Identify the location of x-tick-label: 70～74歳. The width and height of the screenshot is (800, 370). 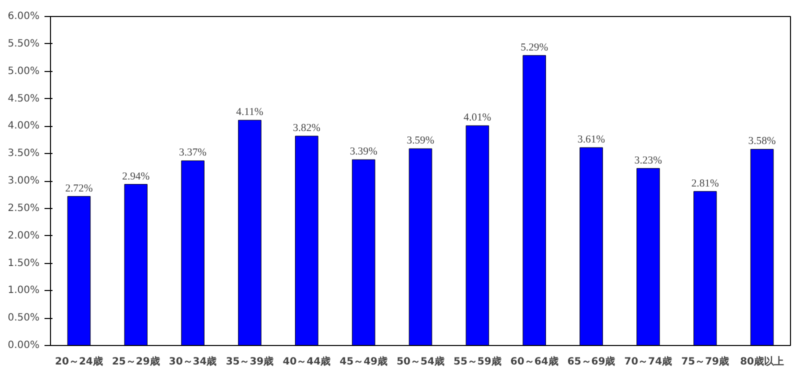
(648, 362).